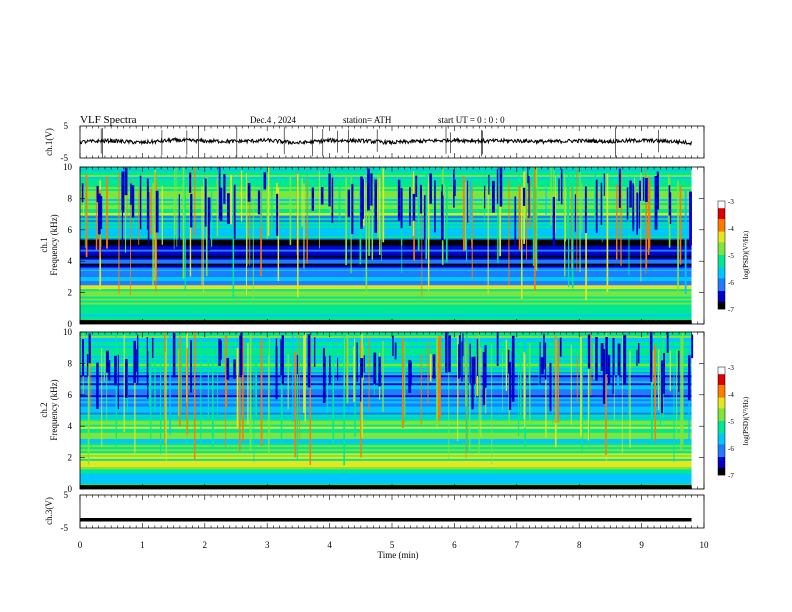 The height and width of the screenshot is (612, 792). What do you see at coordinates (108, 120) in the screenshot?
I see `chart-title: VLF Spectra` at bounding box center [108, 120].